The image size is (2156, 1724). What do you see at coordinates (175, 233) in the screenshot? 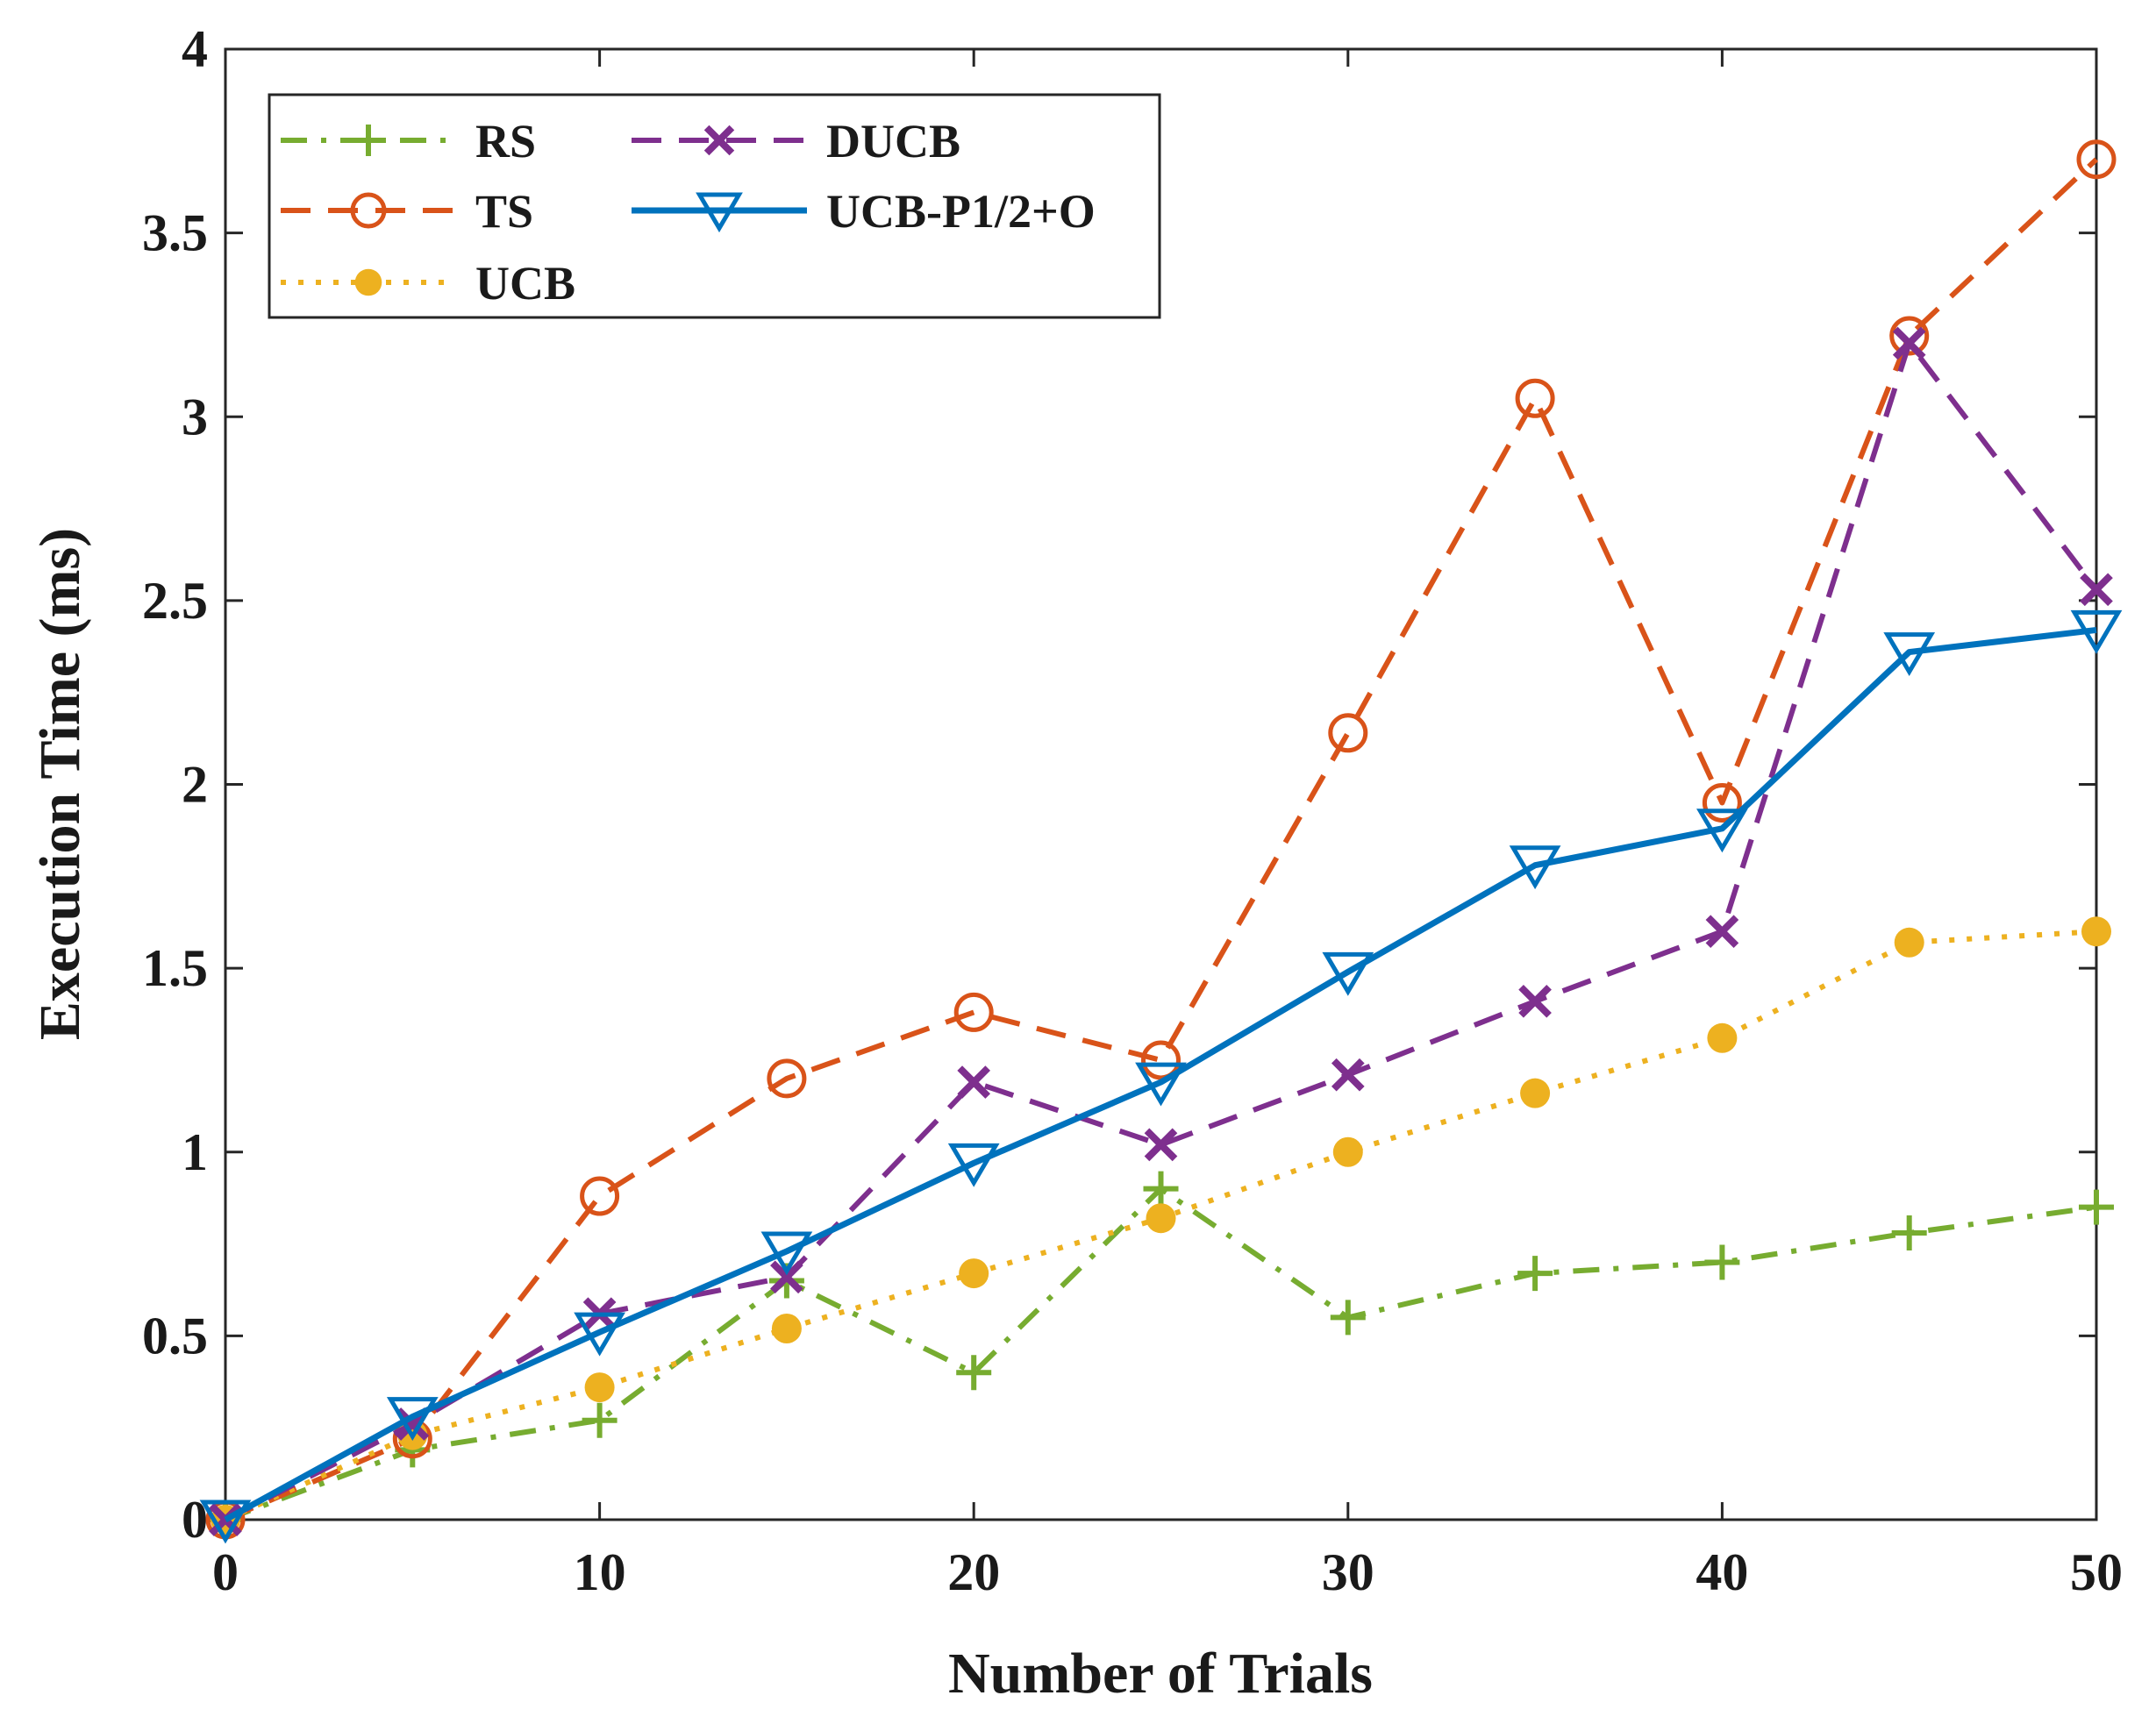
I see `y-tick-label: 3.5` at bounding box center [175, 233].